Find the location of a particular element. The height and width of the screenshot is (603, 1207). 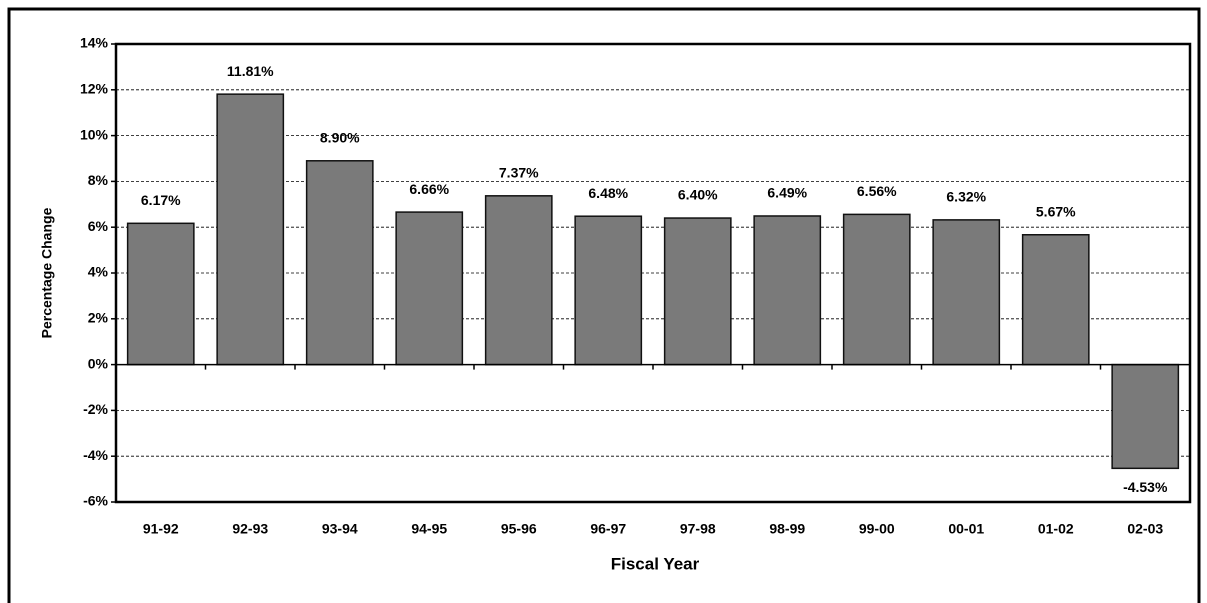

data-label: 6.40% is located at coordinates (698, 195).